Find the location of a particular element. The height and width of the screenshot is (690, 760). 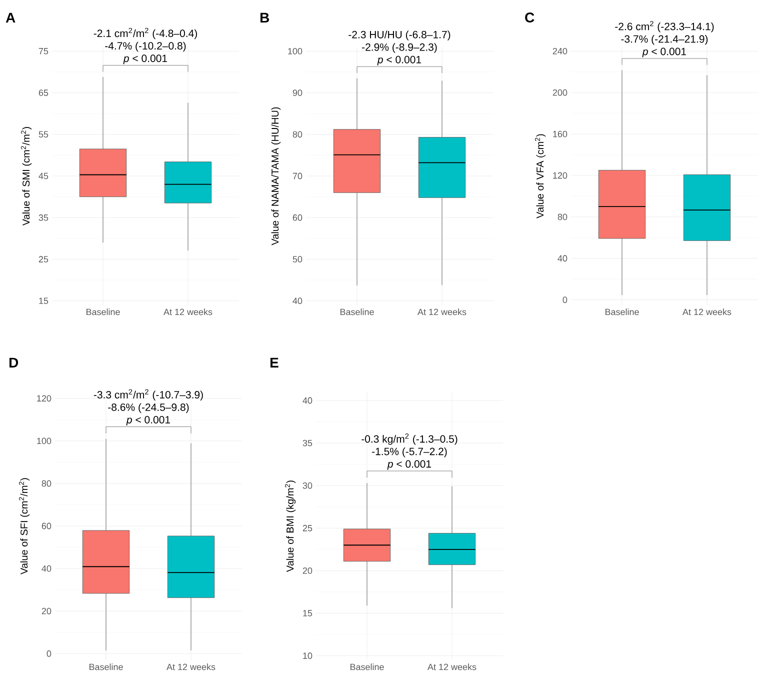

y-tick-label: 30 is located at coordinates (307, 485).